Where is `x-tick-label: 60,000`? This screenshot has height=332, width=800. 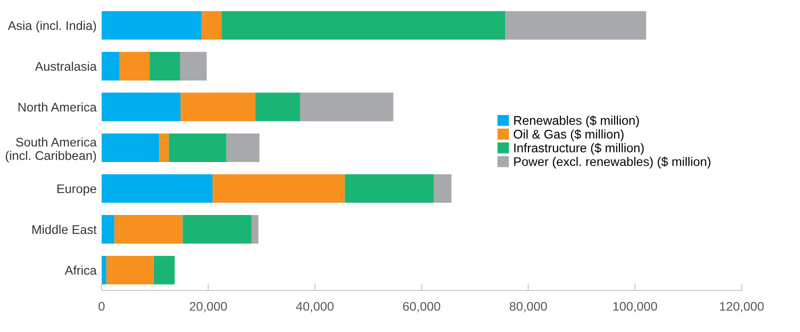
x-tick-label: 60,000 is located at coordinates (421, 307).